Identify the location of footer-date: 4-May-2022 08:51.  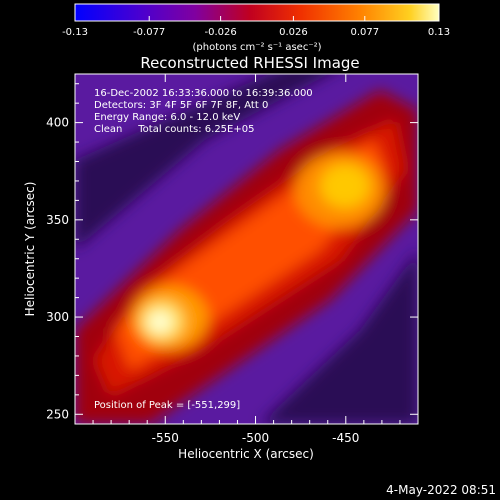
(441, 490).